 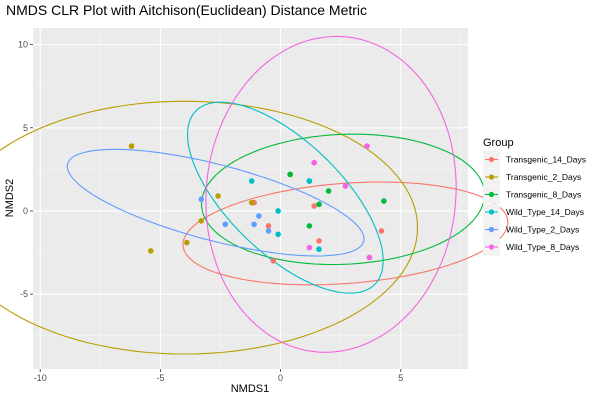 What do you see at coordinates (491, 194) in the screenshot?
I see `legend-key-point-transgenic-8-days` at bounding box center [491, 194].